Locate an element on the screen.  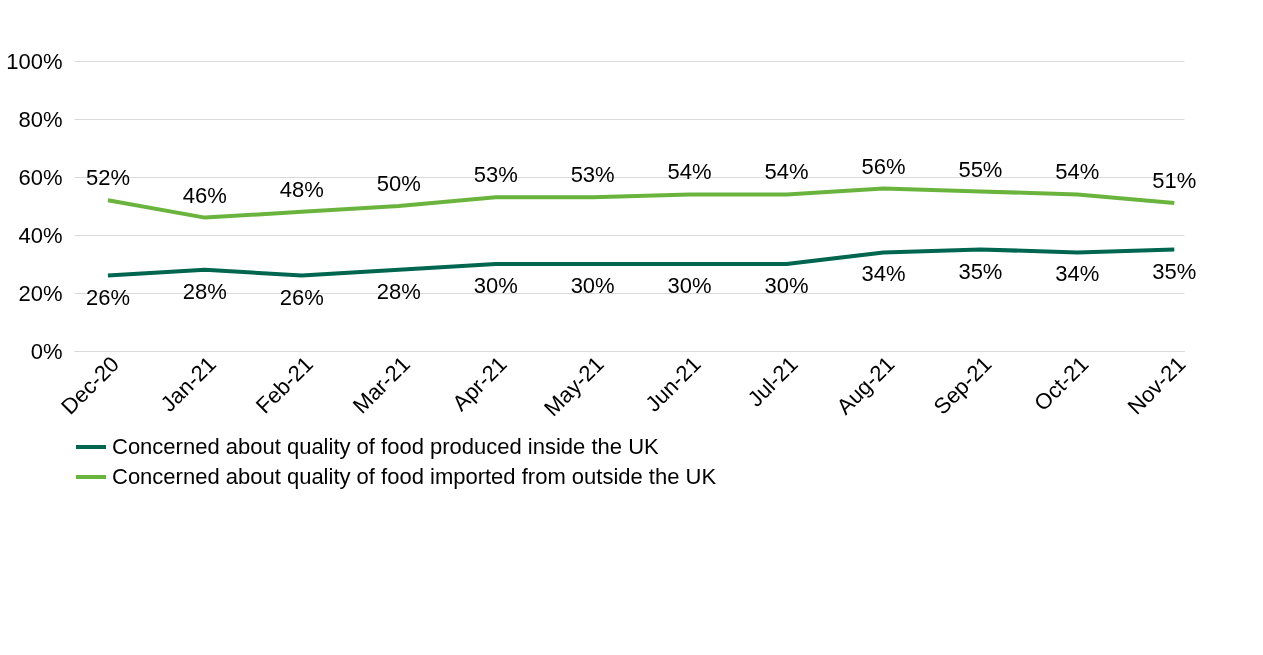
data-label: 55% is located at coordinates (980, 169).